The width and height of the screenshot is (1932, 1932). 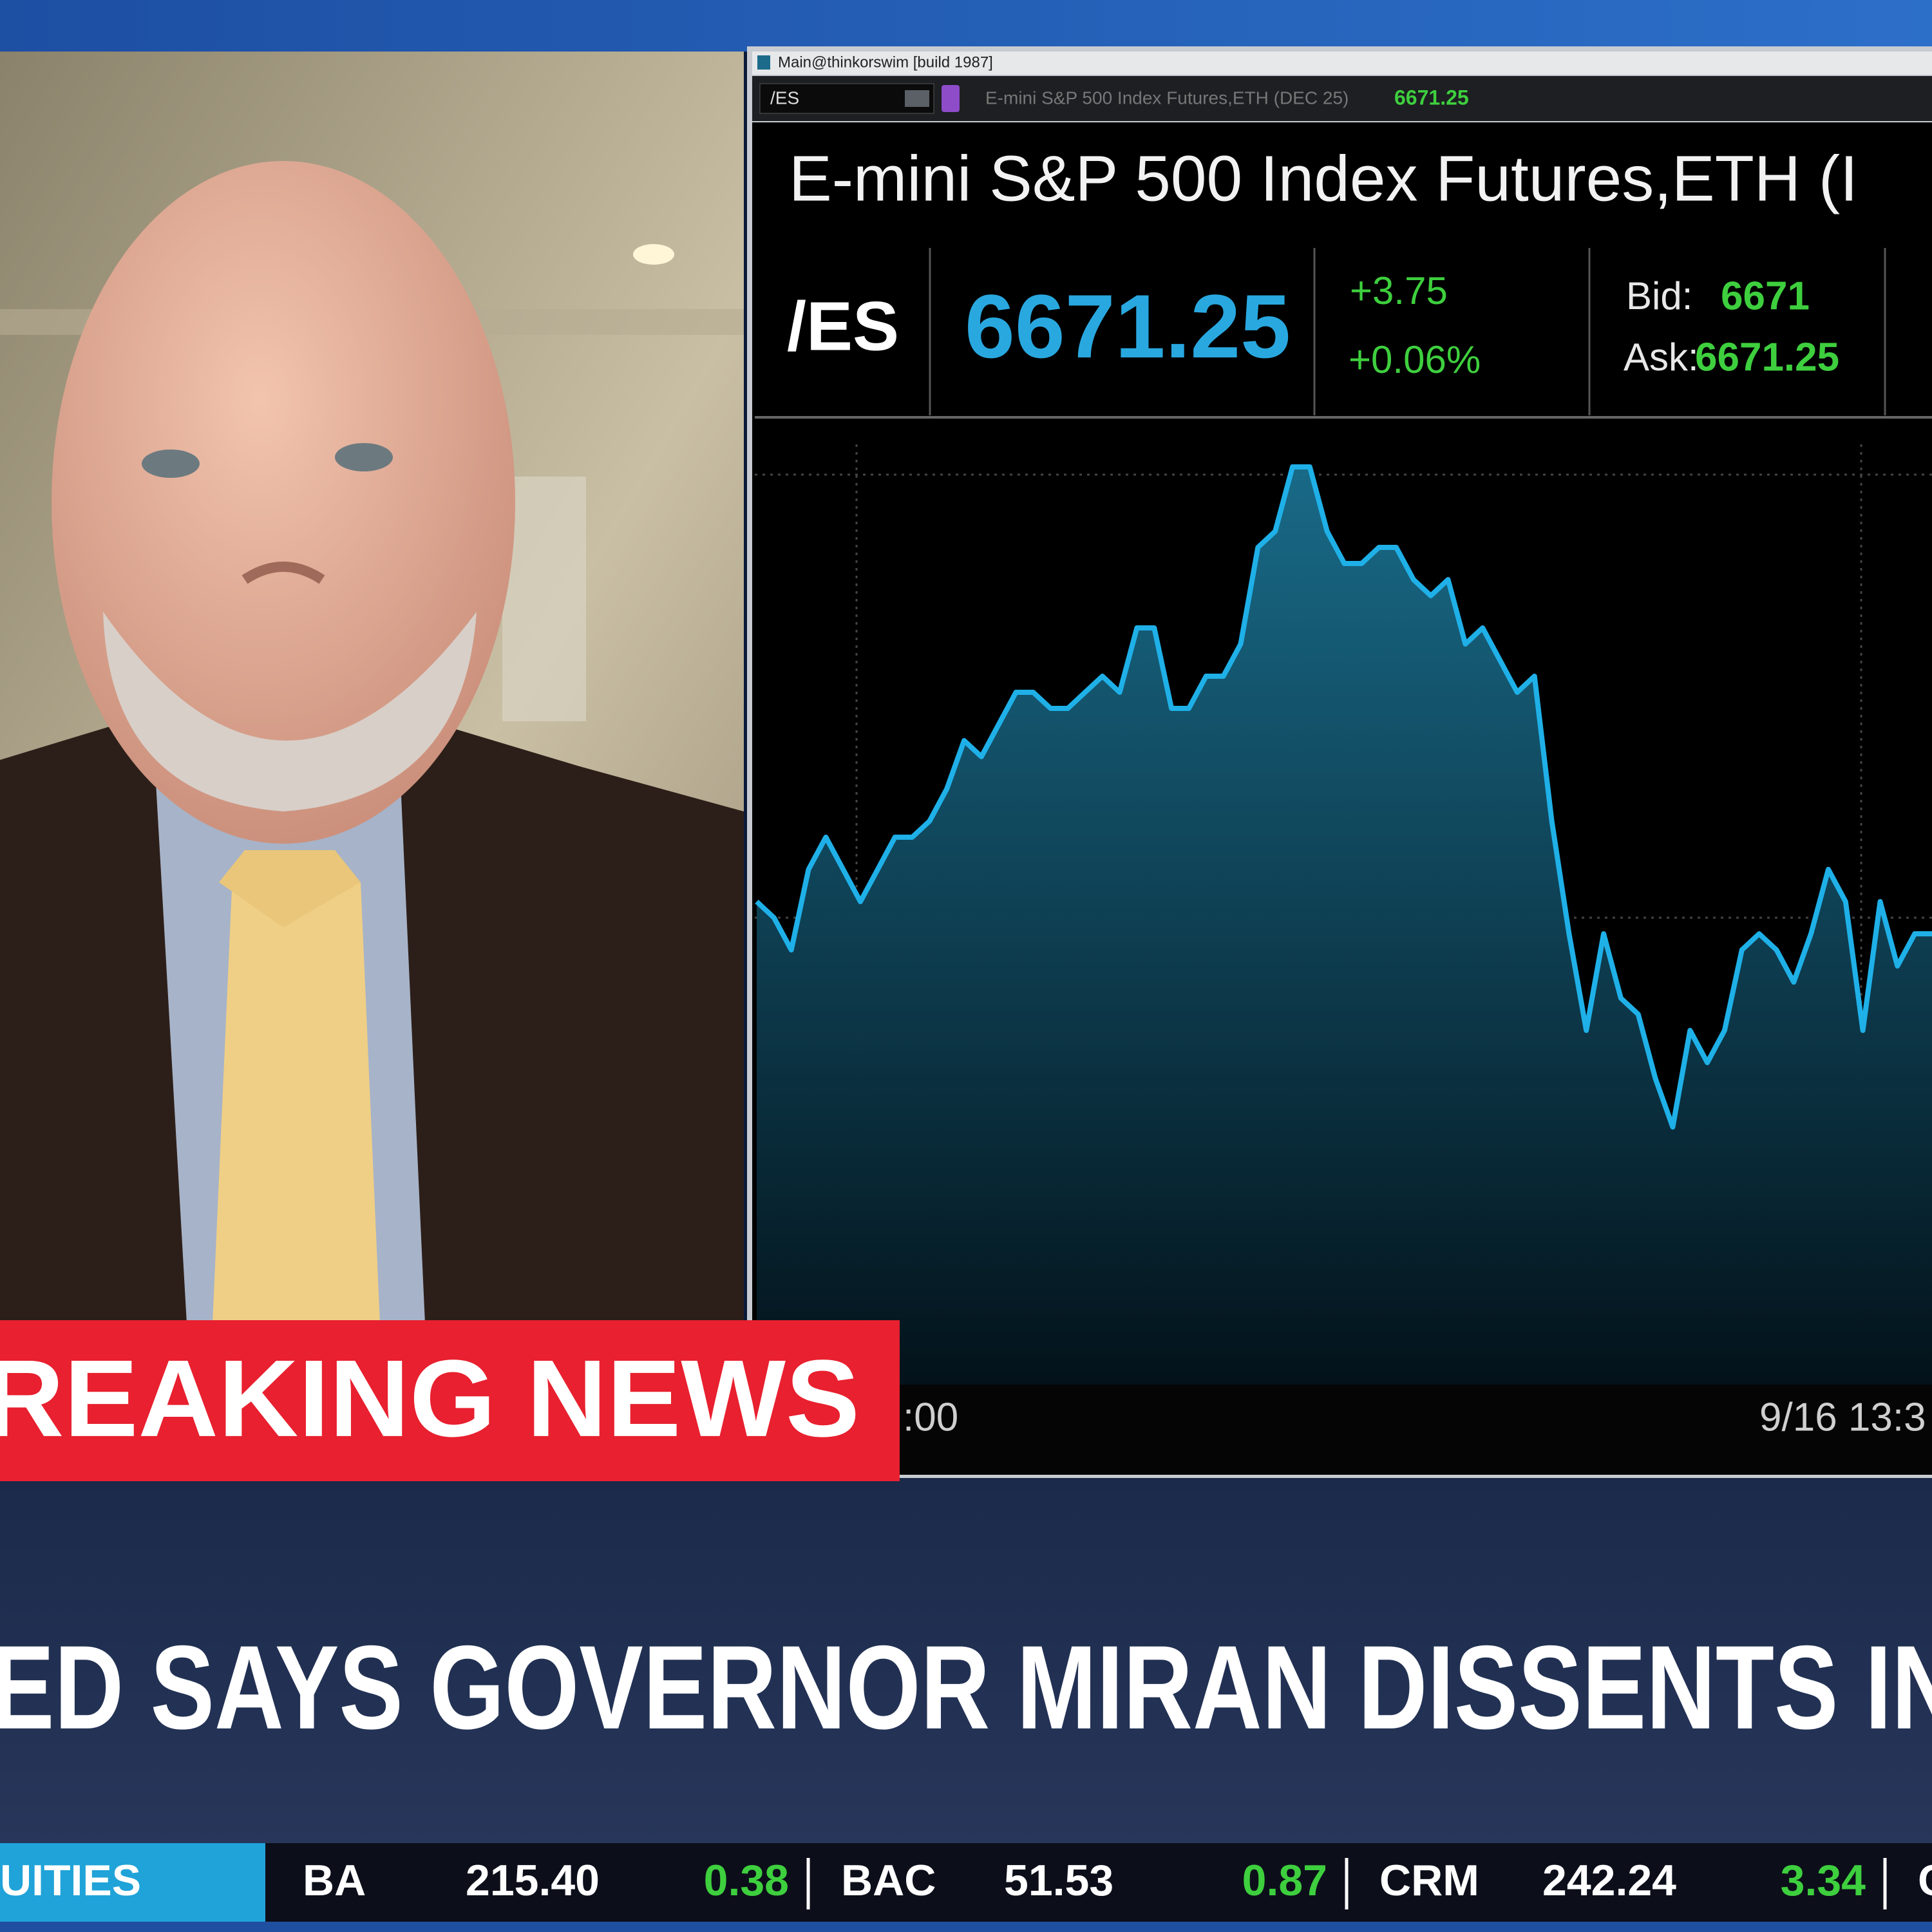 I want to click on ticker-symbol: CRM, so click(x=1429, y=1880).